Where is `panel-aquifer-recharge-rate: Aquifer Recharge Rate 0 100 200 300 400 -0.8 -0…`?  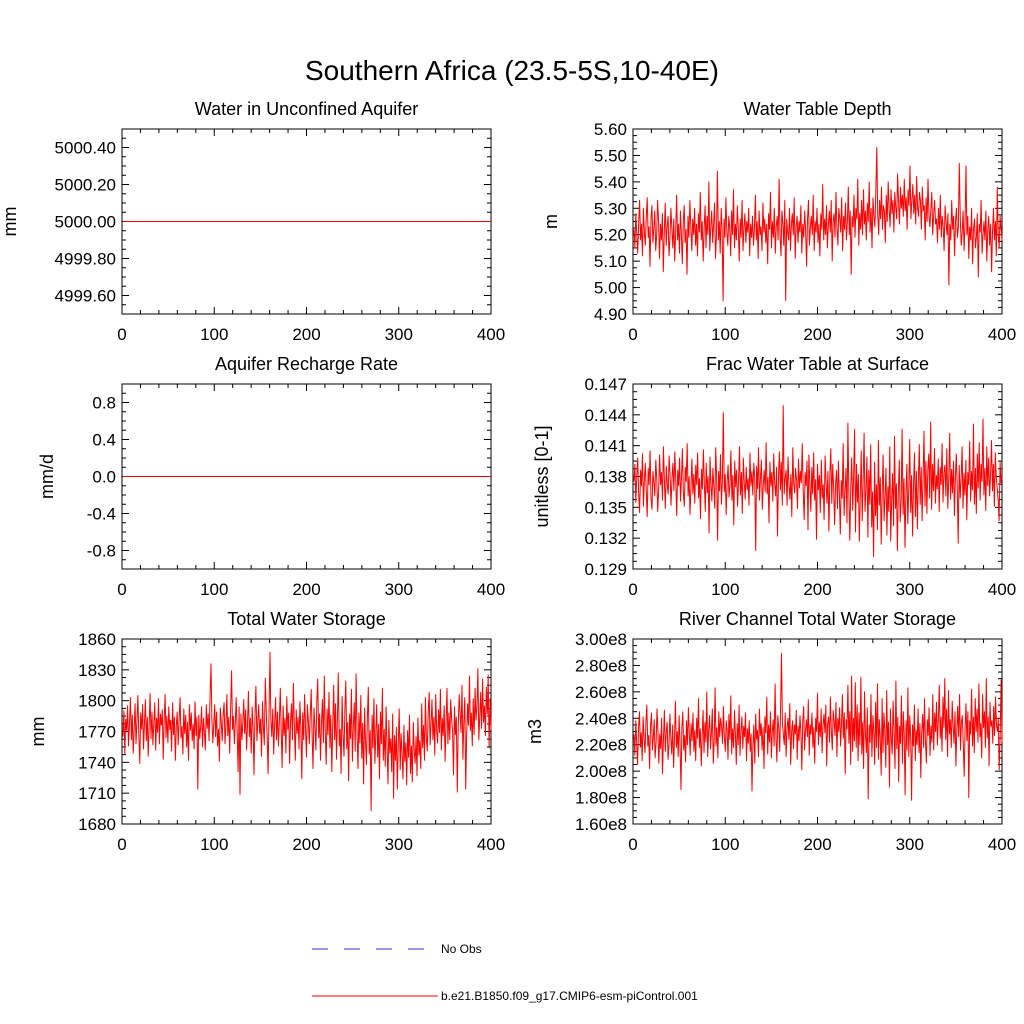 panel-aquifer-recharge-rate: Aquifer Recharge Rate 0 100 200 300 400 -0.8 -0… is located at coordinates (271, 476).